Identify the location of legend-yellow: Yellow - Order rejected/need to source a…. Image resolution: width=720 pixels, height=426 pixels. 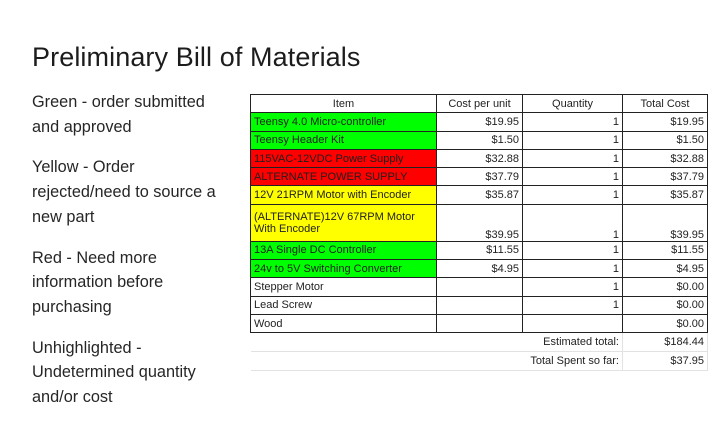
(124, 192).